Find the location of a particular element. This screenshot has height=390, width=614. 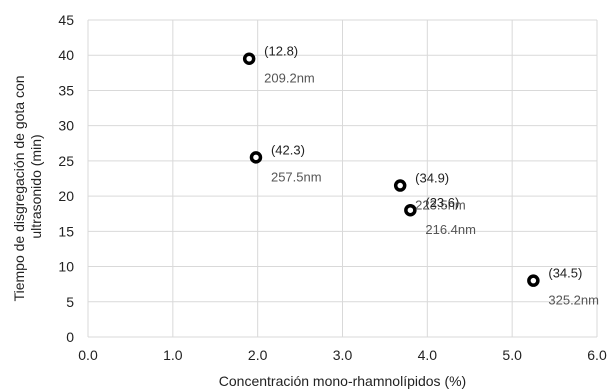

x-tick-label: 4.0 is located at coordinates (428, 355).